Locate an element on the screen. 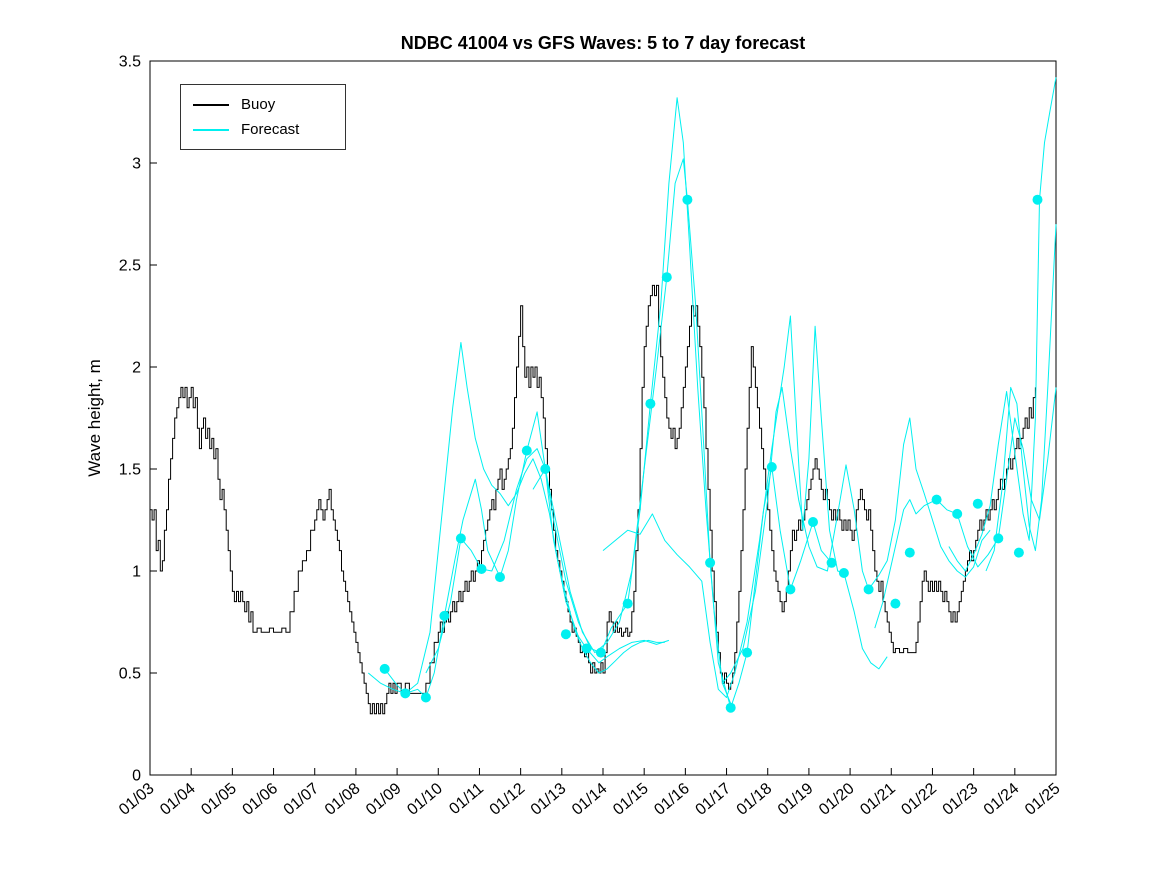 This screenshot has width=1167, height=875. legend-entry-forecast: Forecast is located at coordinates (269, 129).